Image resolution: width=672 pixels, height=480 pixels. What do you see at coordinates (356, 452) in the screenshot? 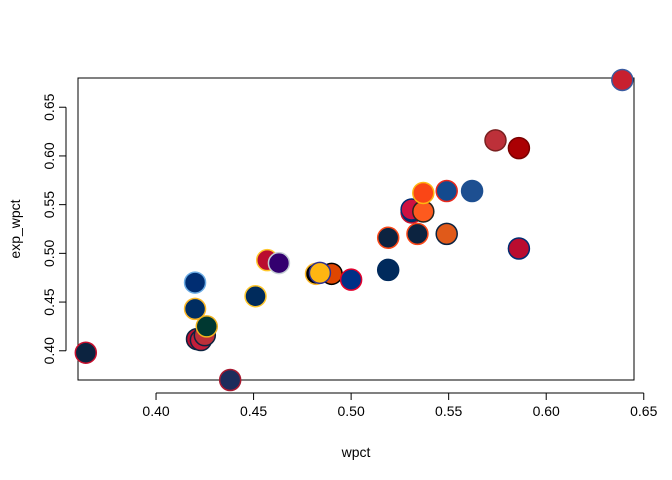
I see `x-axis-title: wpct` at bounding box center [356, 452].